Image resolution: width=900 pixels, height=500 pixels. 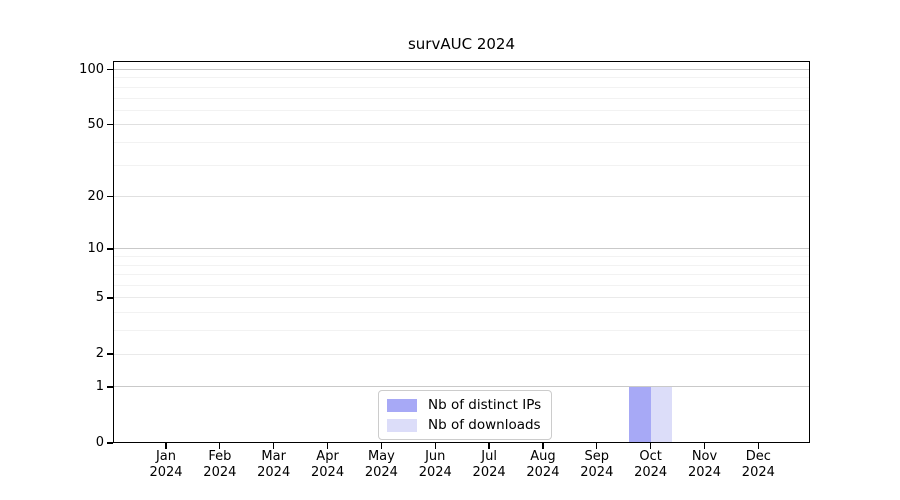 What do you see at coordinates (435, 456) in the screenshot?
I see `x-tick-label-month: Jun` at bounding box center [435, 456].